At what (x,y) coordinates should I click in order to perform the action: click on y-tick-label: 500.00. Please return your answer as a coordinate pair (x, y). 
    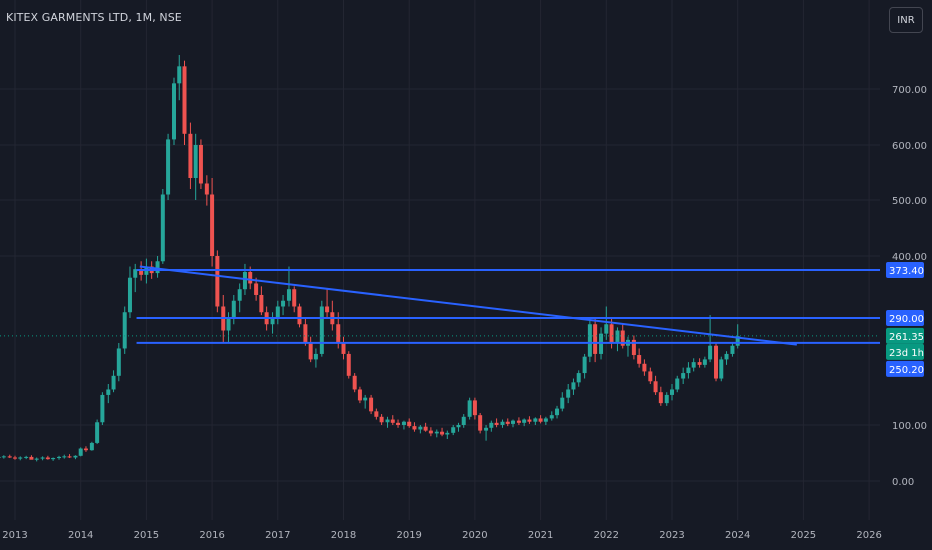
    Looking at the image, I should click on (909, 201).